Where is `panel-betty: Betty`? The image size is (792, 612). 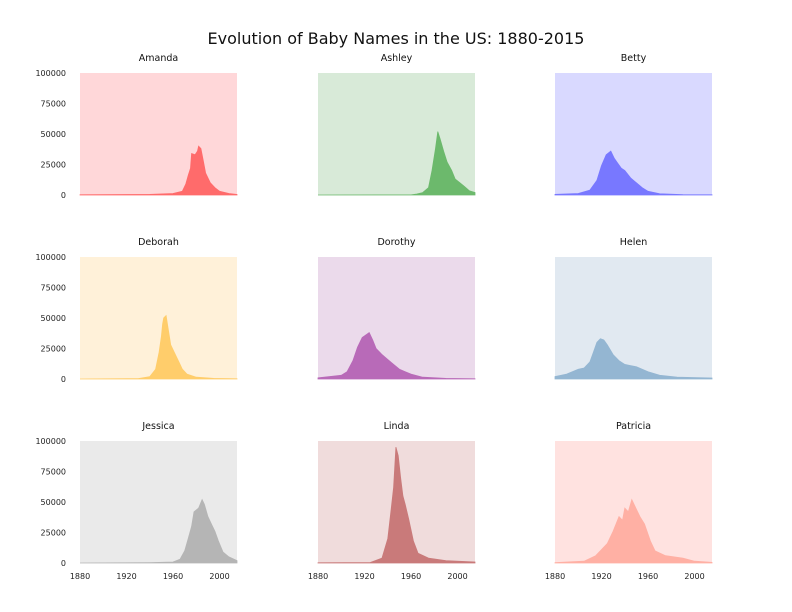
panel-betty: Betty is located at coordinates (633, 124).